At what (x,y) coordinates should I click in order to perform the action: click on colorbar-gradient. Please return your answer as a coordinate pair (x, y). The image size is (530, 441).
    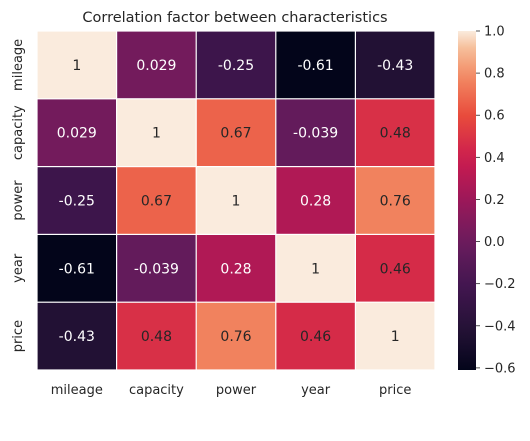
    Looking at the image, I should click on (467, 200).